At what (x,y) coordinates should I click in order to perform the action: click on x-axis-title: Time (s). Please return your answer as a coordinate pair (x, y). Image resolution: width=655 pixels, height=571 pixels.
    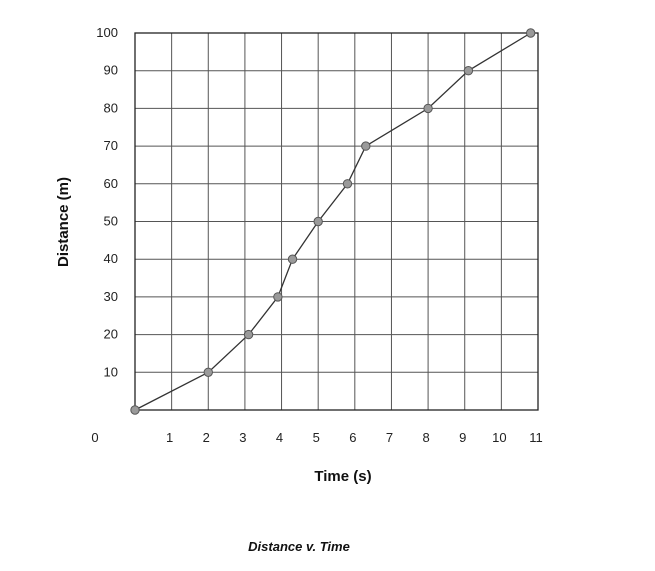
    Looking at the image, I should click on (342, 476).